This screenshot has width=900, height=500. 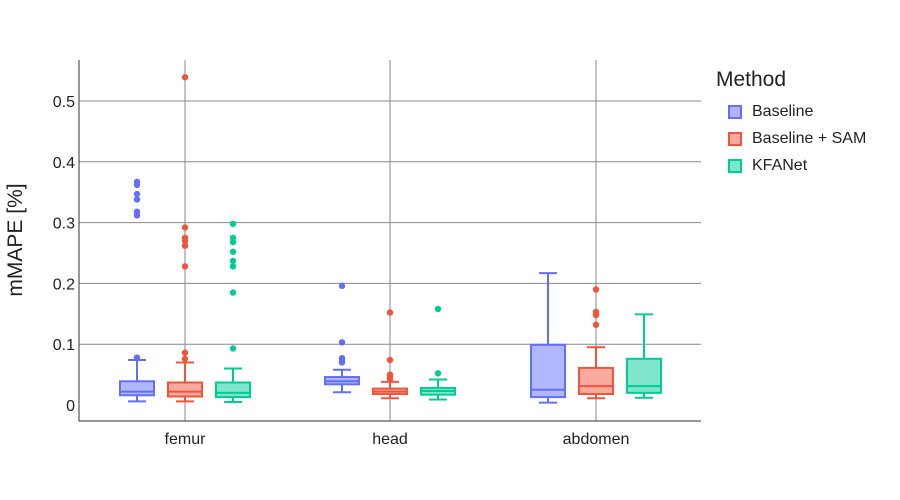 I want to click on box-baseline-sam-femur, so click(x=185, y=238).